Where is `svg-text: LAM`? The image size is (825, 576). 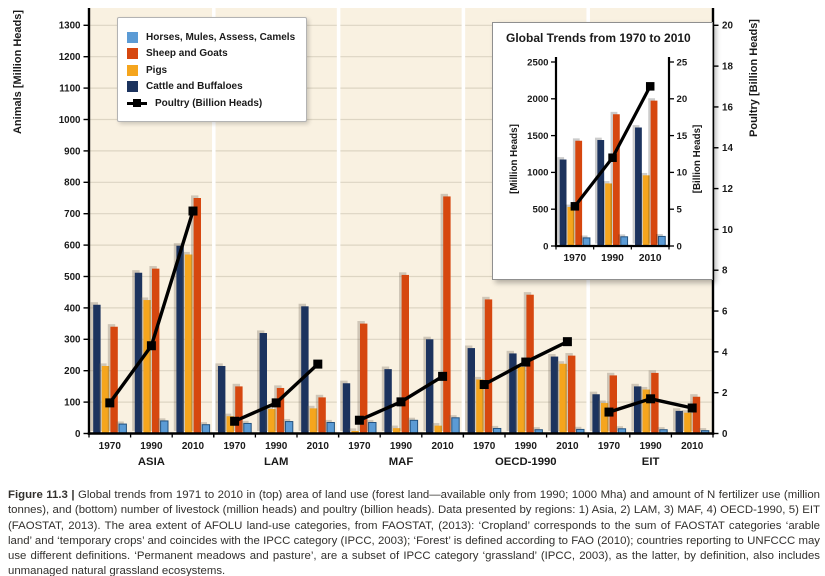
svg-text: LAM is located at coordinates (276, 462).